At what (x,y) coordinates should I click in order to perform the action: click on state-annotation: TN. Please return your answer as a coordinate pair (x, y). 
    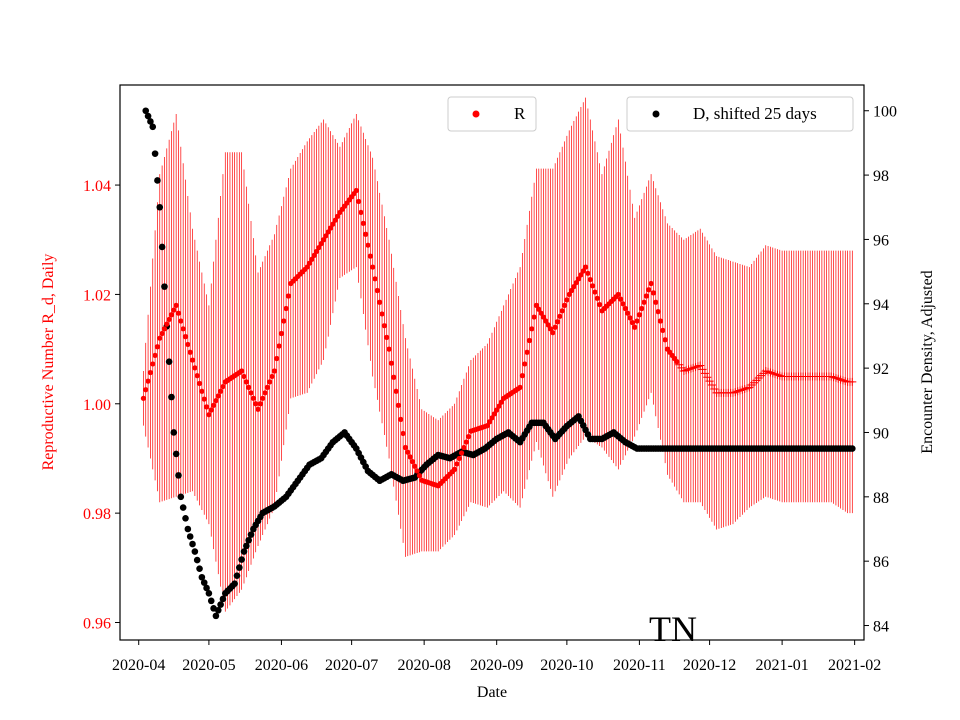
    Looking at the image, I should click on (673, 629).